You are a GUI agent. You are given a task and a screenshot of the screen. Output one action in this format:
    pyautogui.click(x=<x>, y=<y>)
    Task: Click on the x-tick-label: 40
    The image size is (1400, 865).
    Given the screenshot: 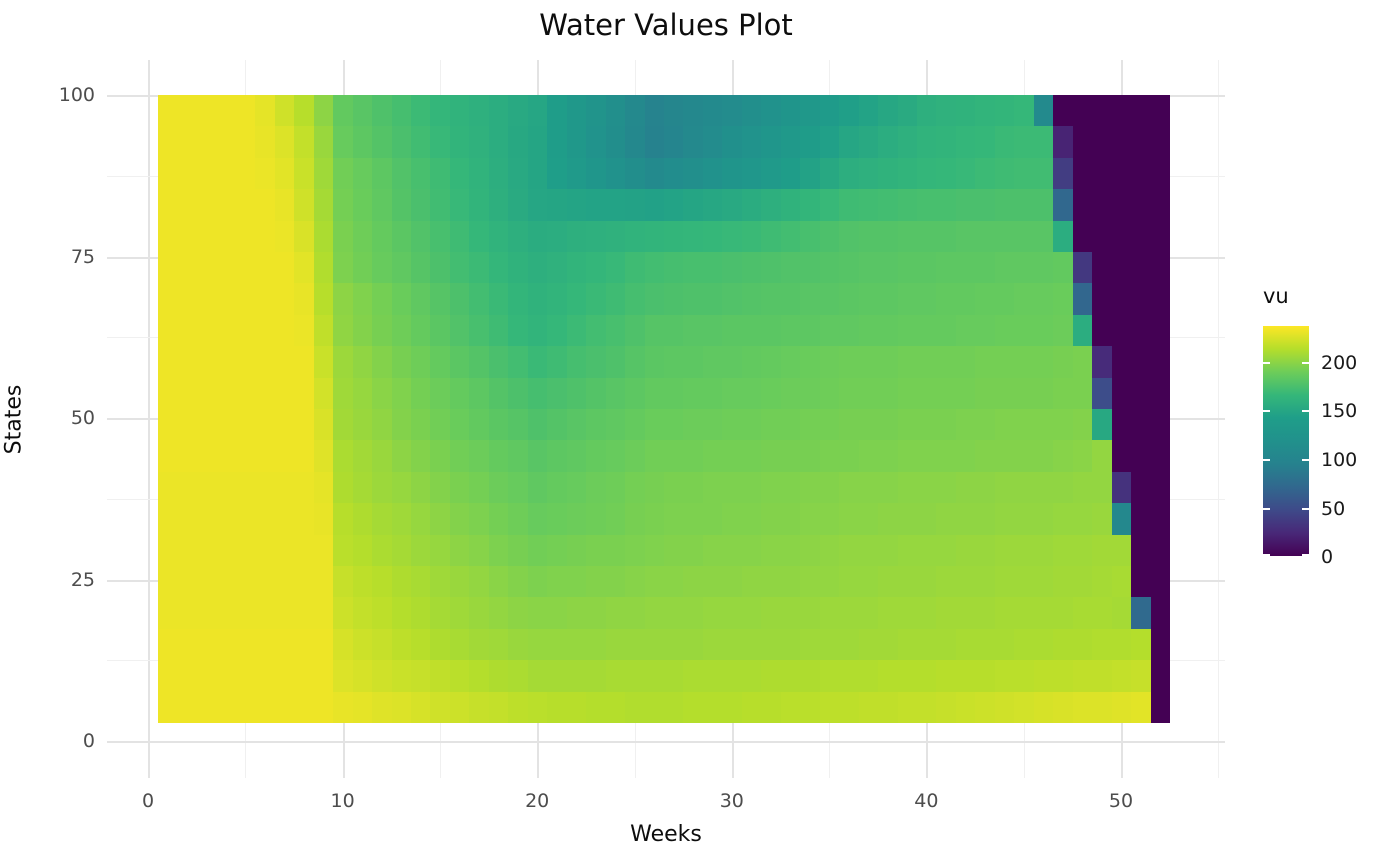 What is the action you would take?
    pyautogui.click(x=926, y=801)
    